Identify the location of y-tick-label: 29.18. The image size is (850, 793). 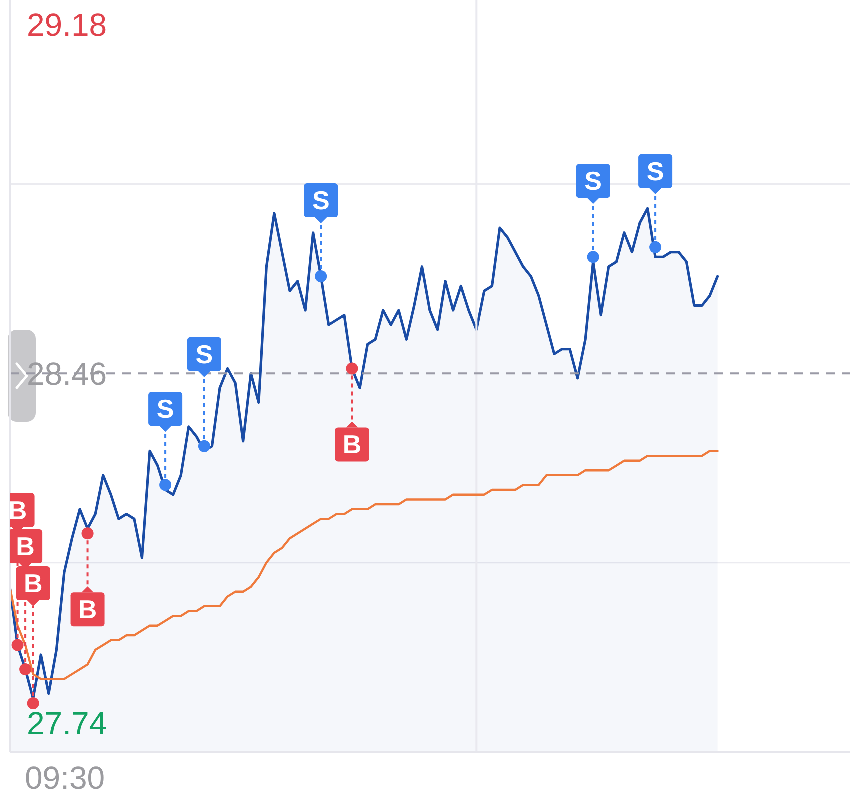
(67, 24).